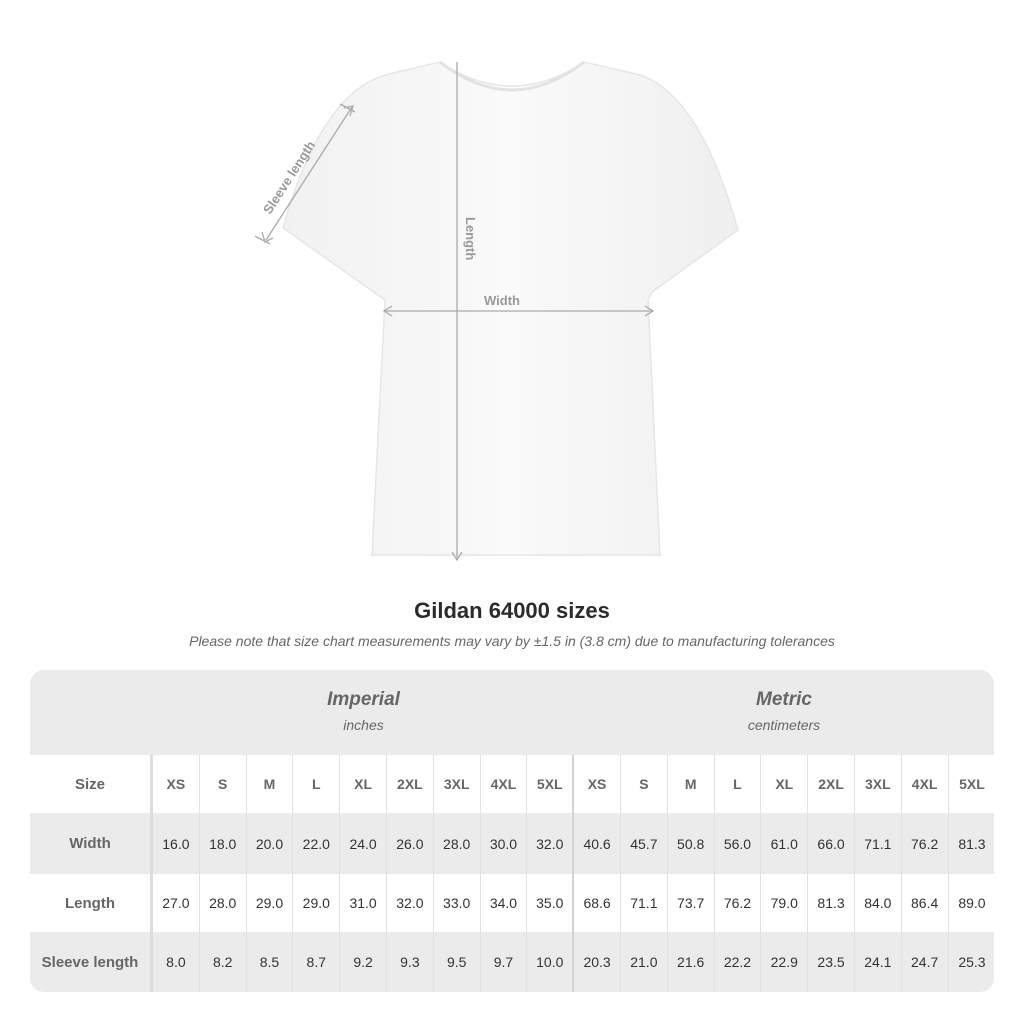  I want to click on table-cell: 26.0, so click(410, 843).